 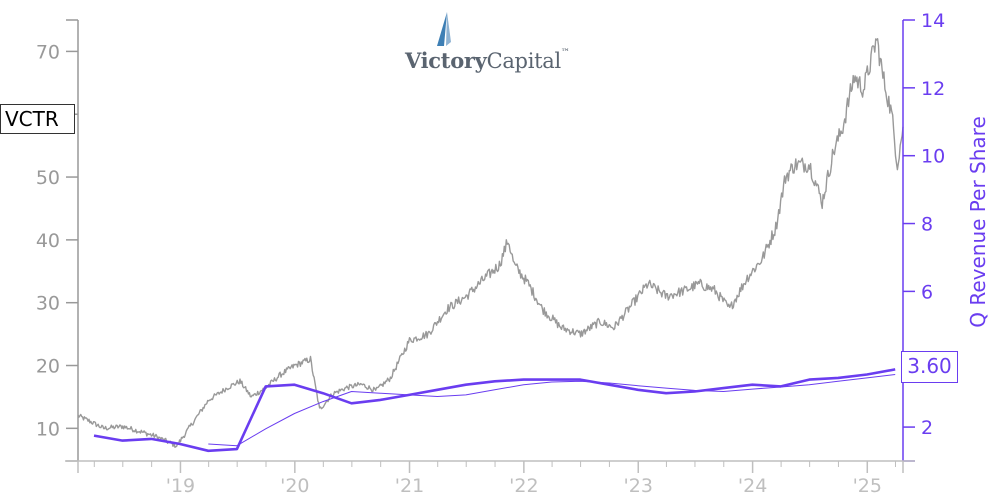 What do you see at coordinates (294, 486) in the screenshot?
I see `x-tick-label: '20` at bounding box center [294, 486].